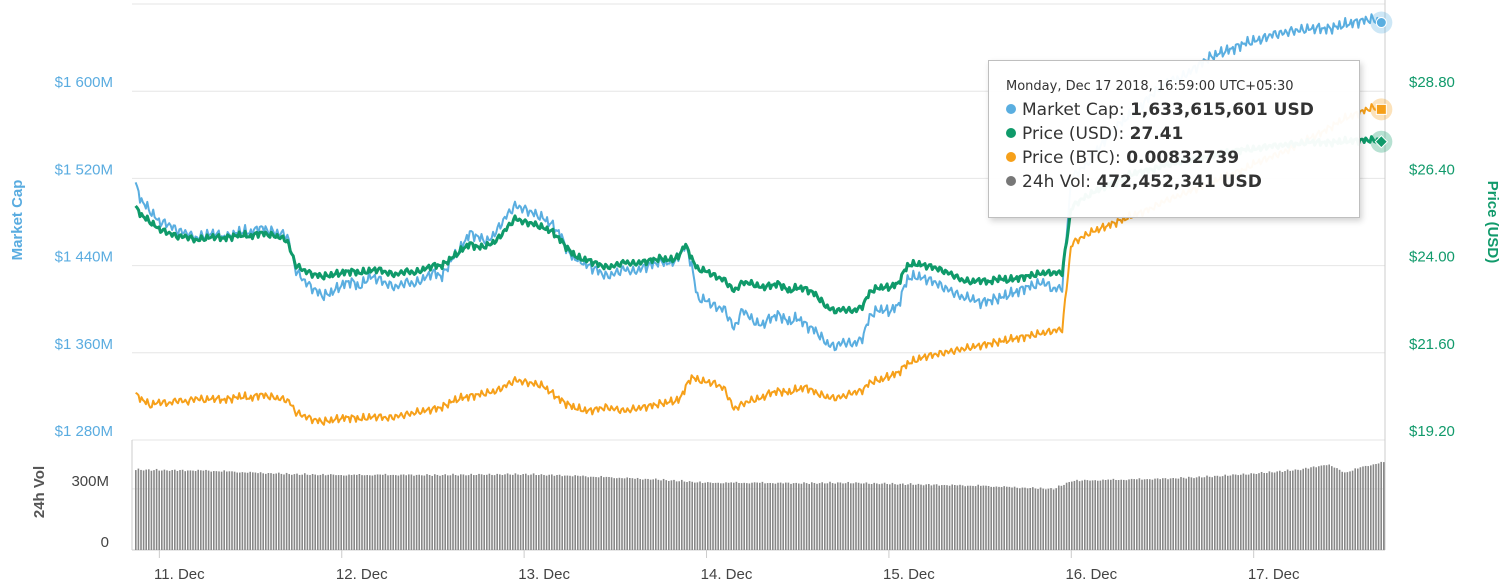  What do you see at coordinates (1432, 82) in the screenshot?
I see `right-axis-tick: $28.80` at bounding box center [1432, 82].